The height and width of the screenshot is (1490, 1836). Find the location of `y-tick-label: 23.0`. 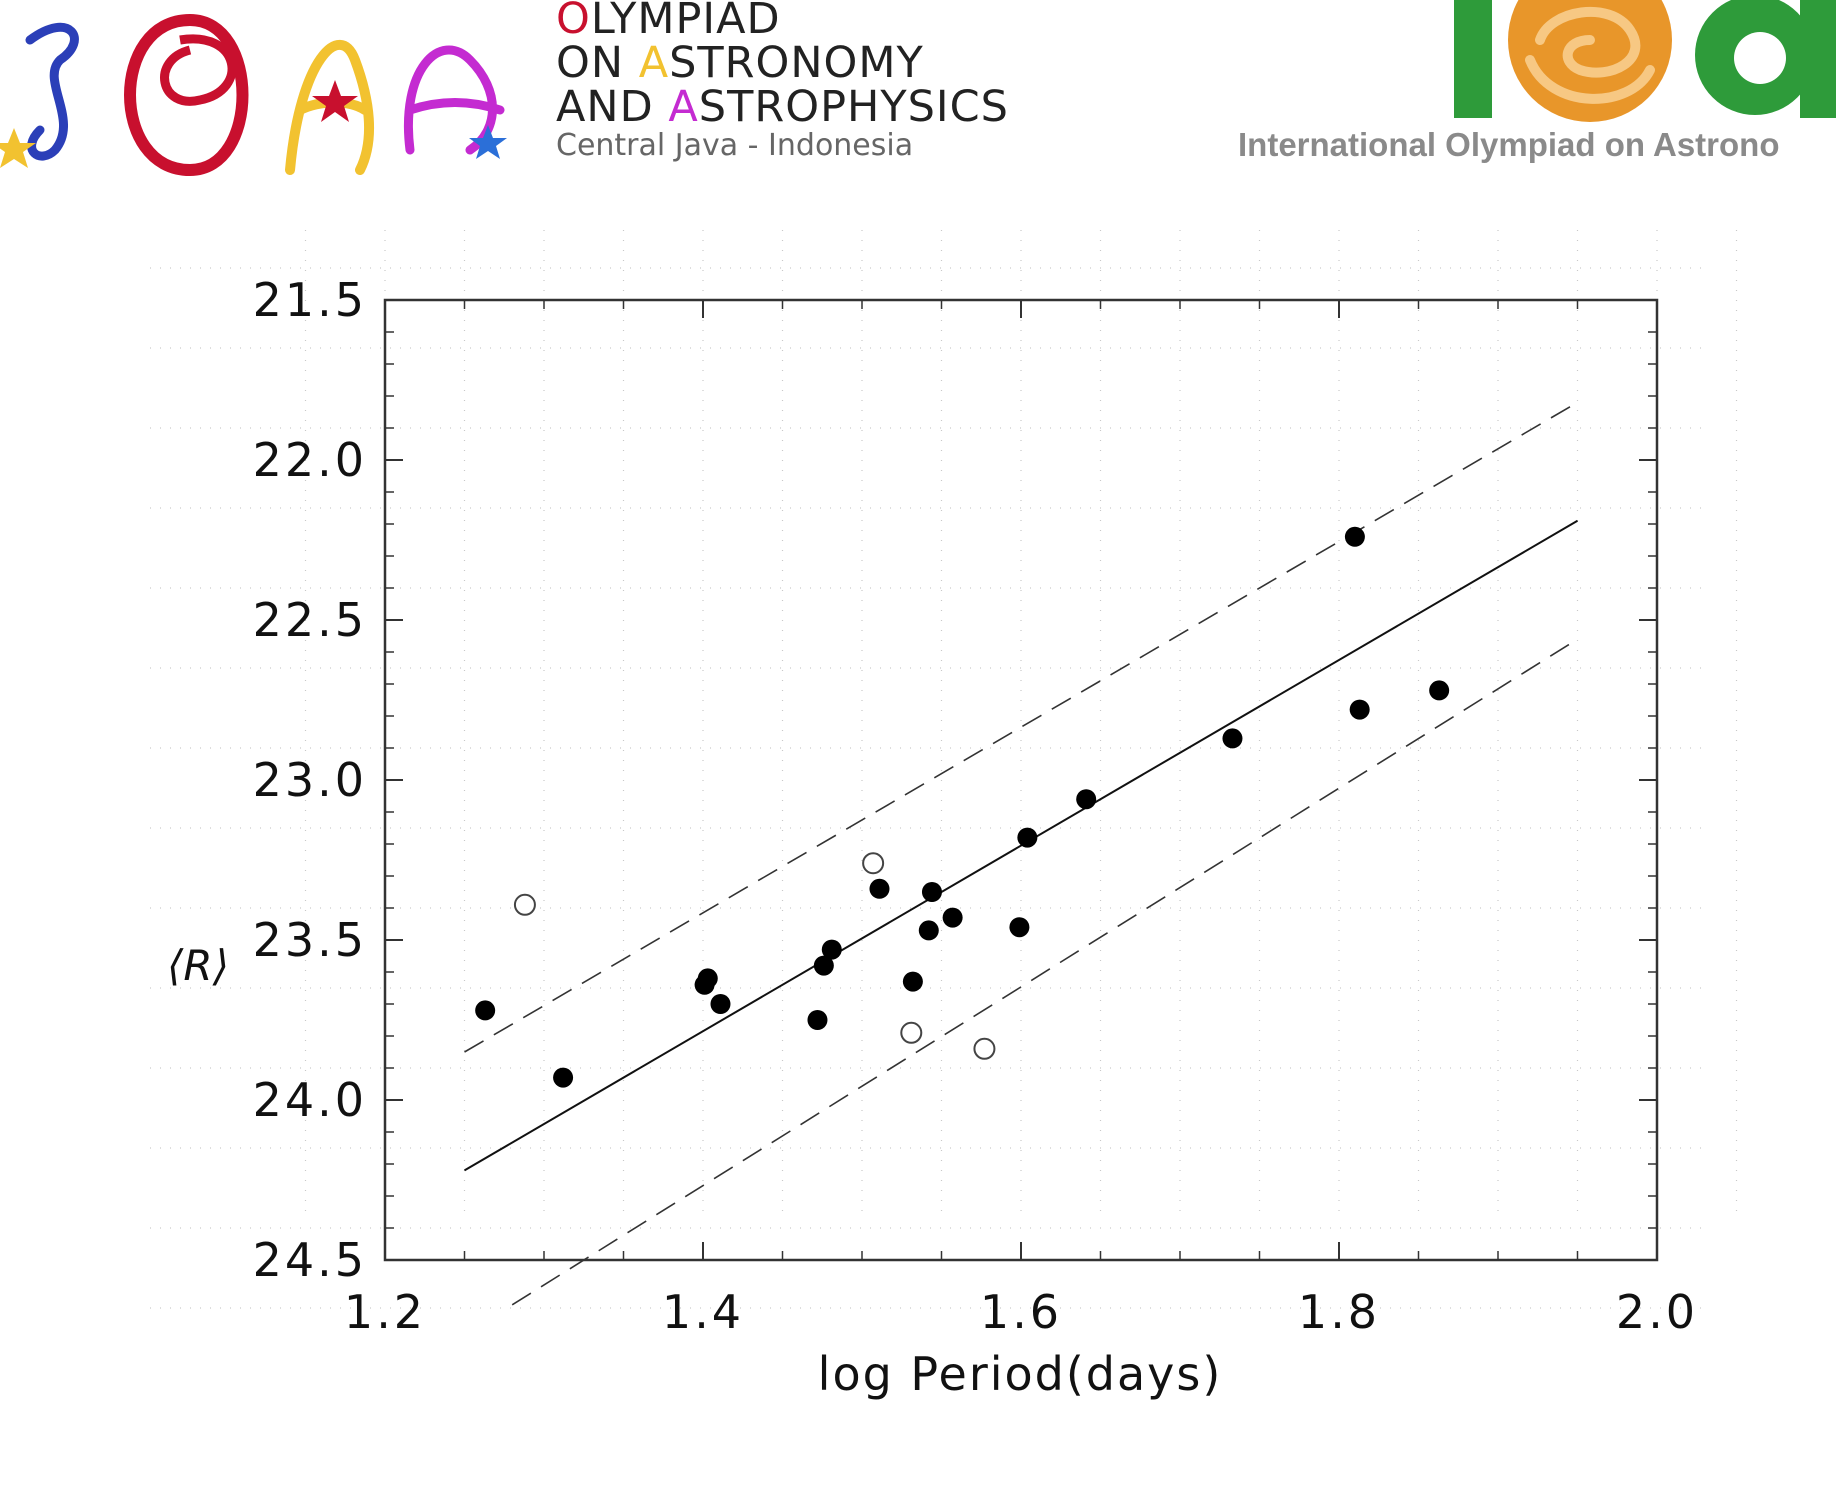

y-tick-label: 23.0 is located at coordinates (310, 780).